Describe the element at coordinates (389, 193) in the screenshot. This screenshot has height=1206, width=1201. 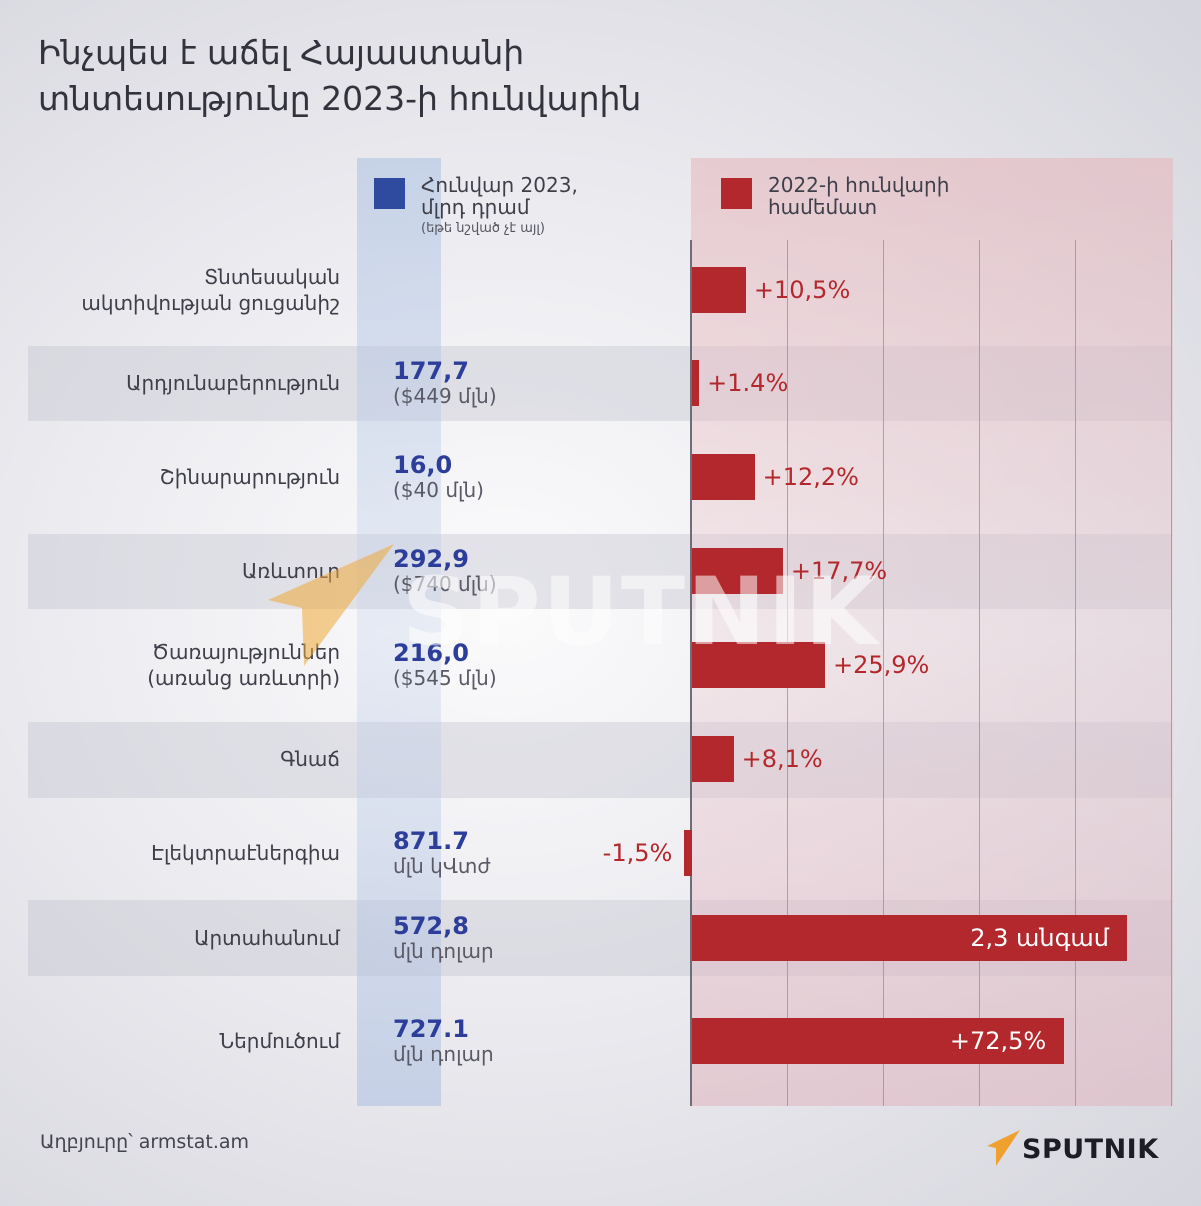
I see `legend-blue-swatch` at that location.